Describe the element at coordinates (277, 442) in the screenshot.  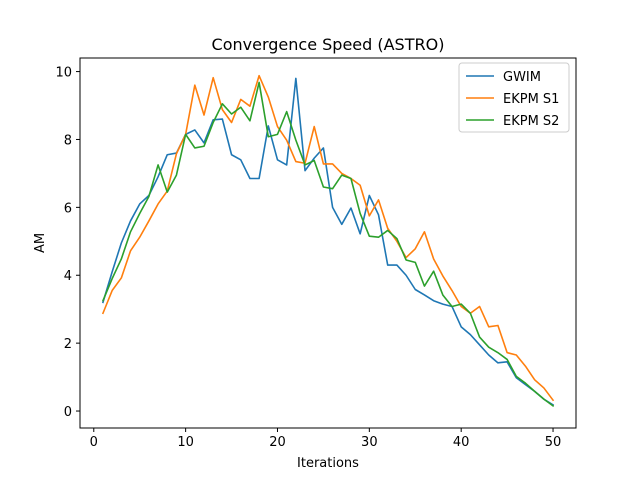
I see `x-tick-label: 20` at that location.